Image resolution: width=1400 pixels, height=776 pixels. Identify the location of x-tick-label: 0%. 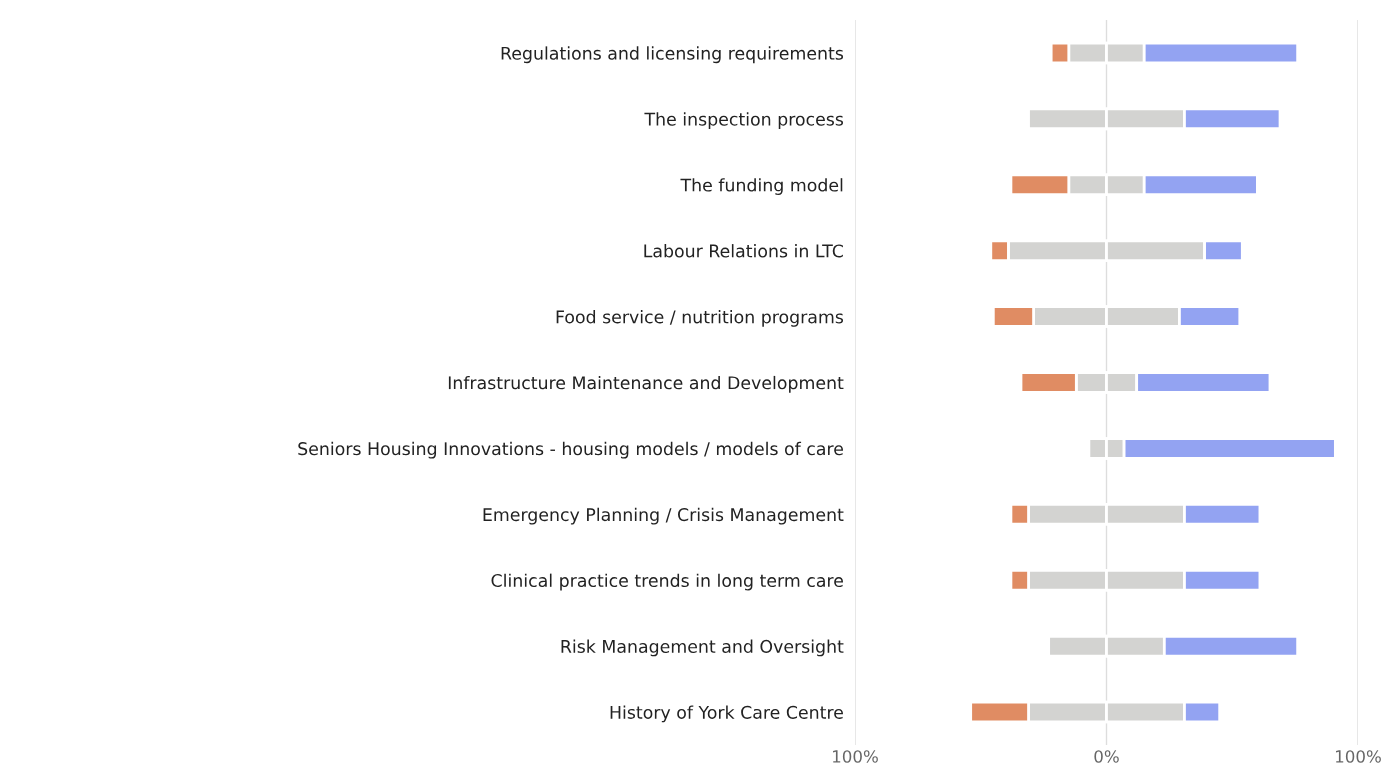
(1106, 756).